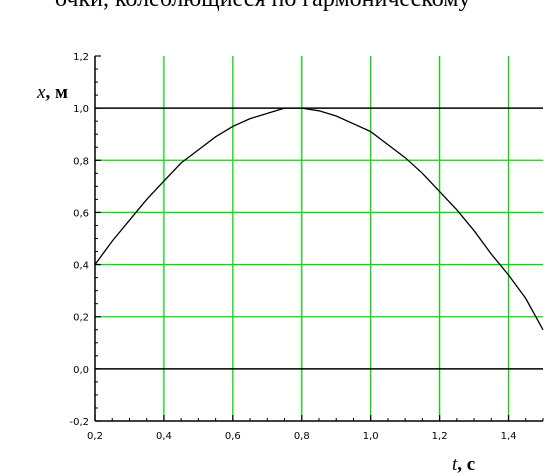 The height and width of the screenshot is (476, 546). Describe the element at coordinates (81, 57) in the screenshot. I see `y-tick-label: 1,2` at that location.